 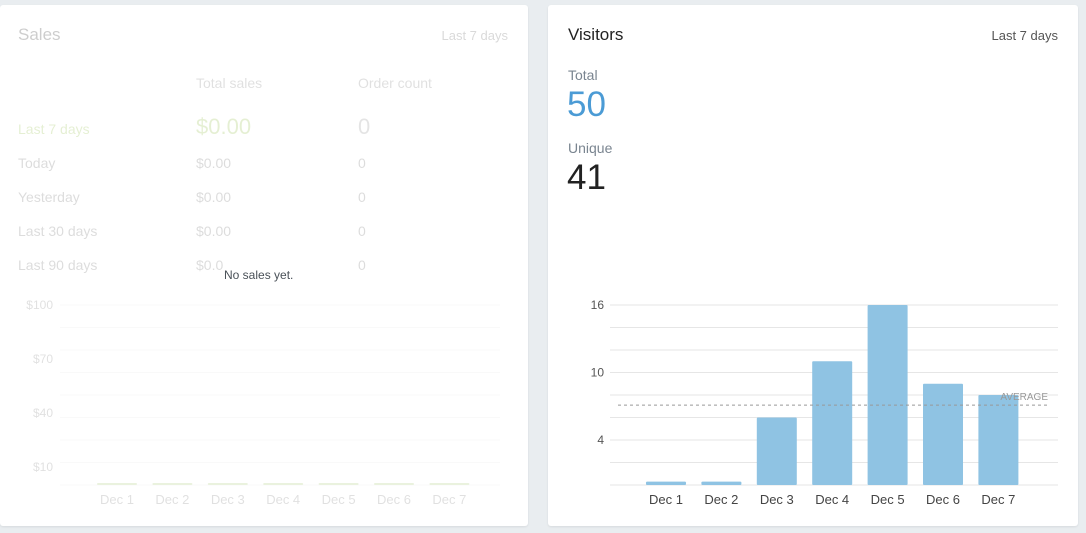 What do you see at coordinates (39, 305) in the screenshot?
I see `y-tick-label: $100` at bounding box center [39, 305].